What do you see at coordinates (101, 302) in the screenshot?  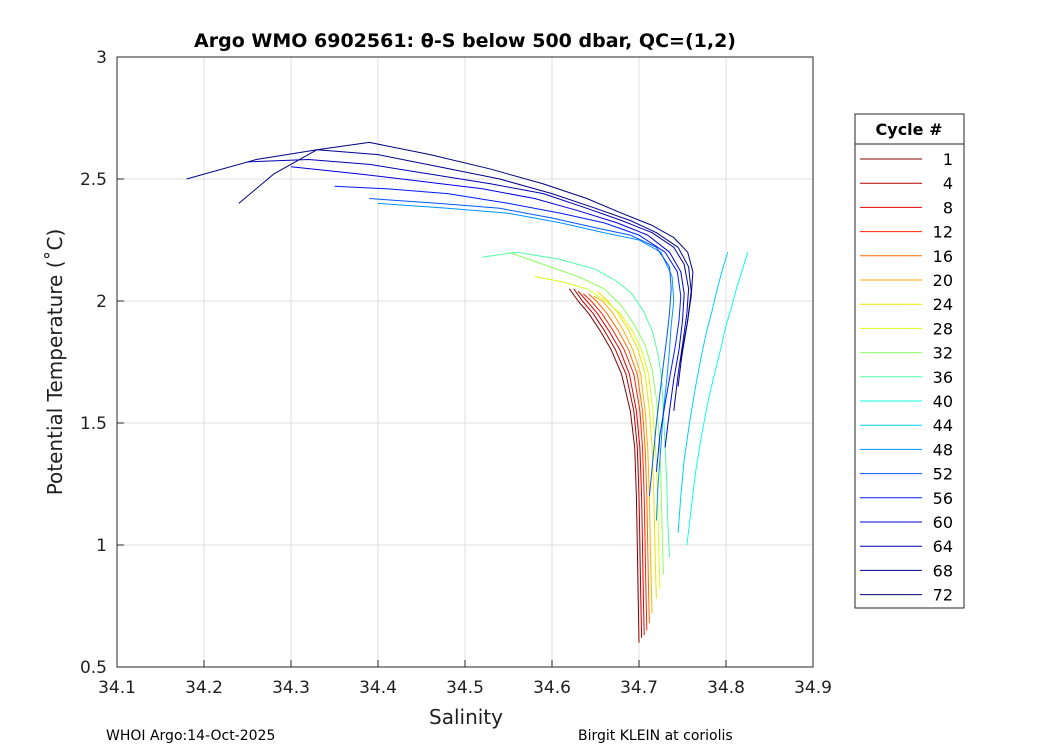 I see `y-tick-label: 2` at bounding box center [101, 302].